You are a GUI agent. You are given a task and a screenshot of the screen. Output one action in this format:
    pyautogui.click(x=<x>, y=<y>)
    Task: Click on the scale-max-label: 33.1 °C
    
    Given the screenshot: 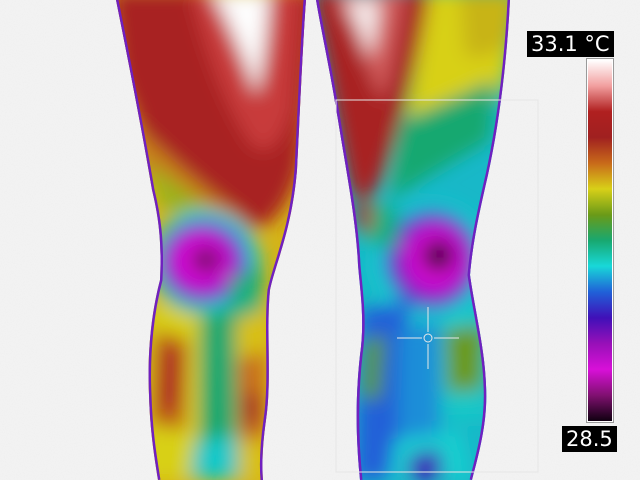 What is the action you would take?
    pyautogui.click(x=570, y=44)
    